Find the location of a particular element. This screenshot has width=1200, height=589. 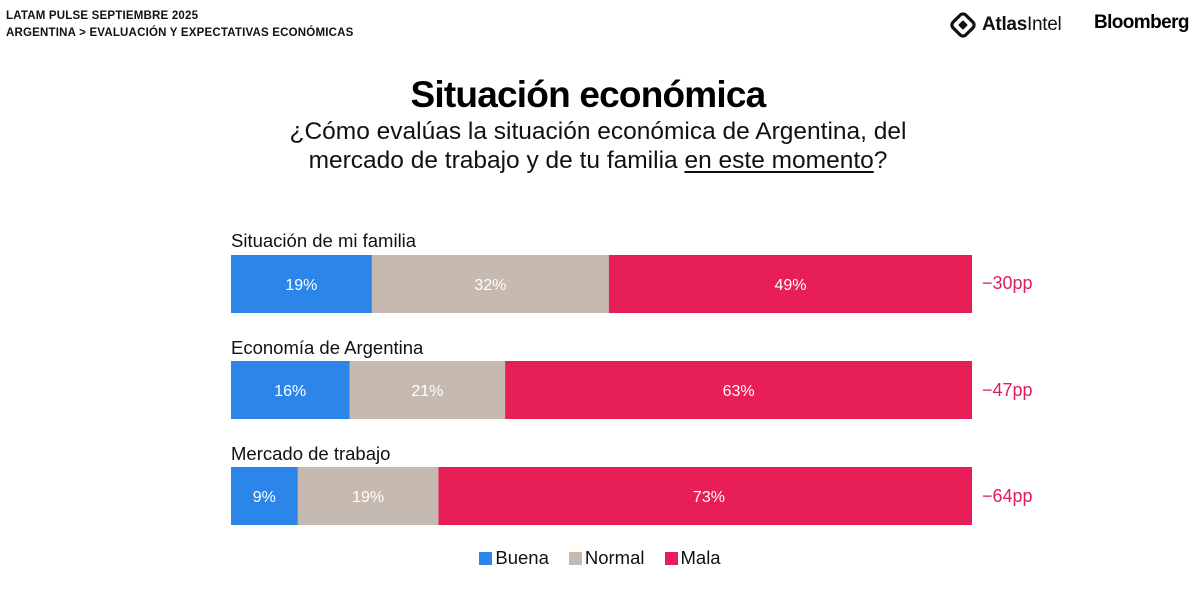

chart-title: Situación económica is located at coordinates (588, 94).